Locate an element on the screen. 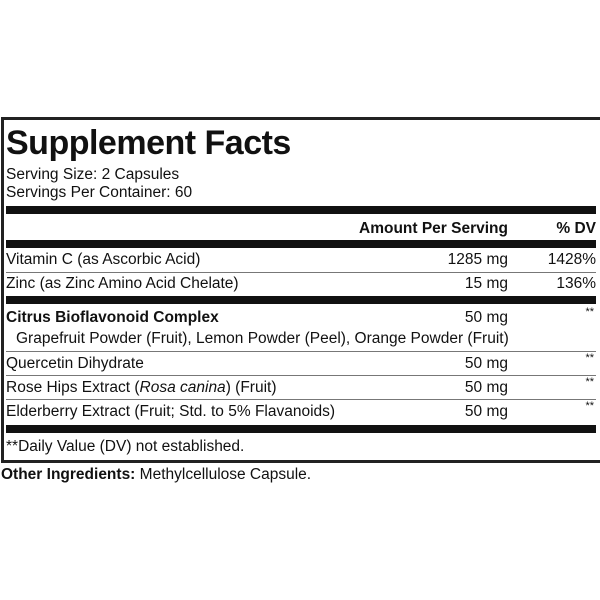 The height and width of the screenshot is (600, 600). blend-name: Citrus Bioflavonoid Complex is located at coordinates (112, 317).